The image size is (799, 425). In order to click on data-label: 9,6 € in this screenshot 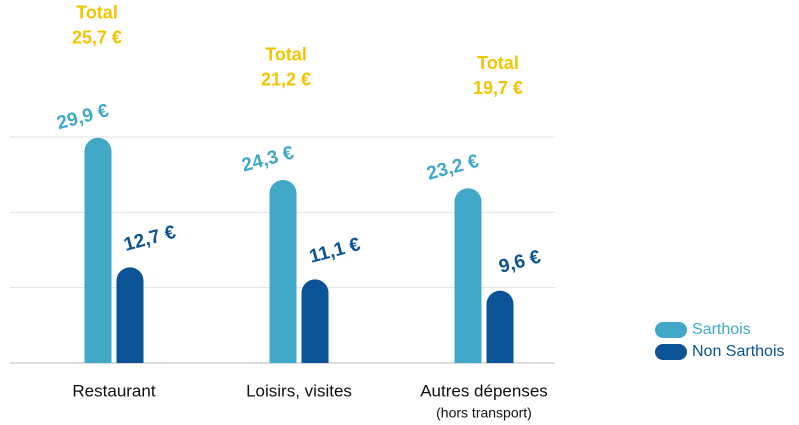, I will do `click(520, 261)`.